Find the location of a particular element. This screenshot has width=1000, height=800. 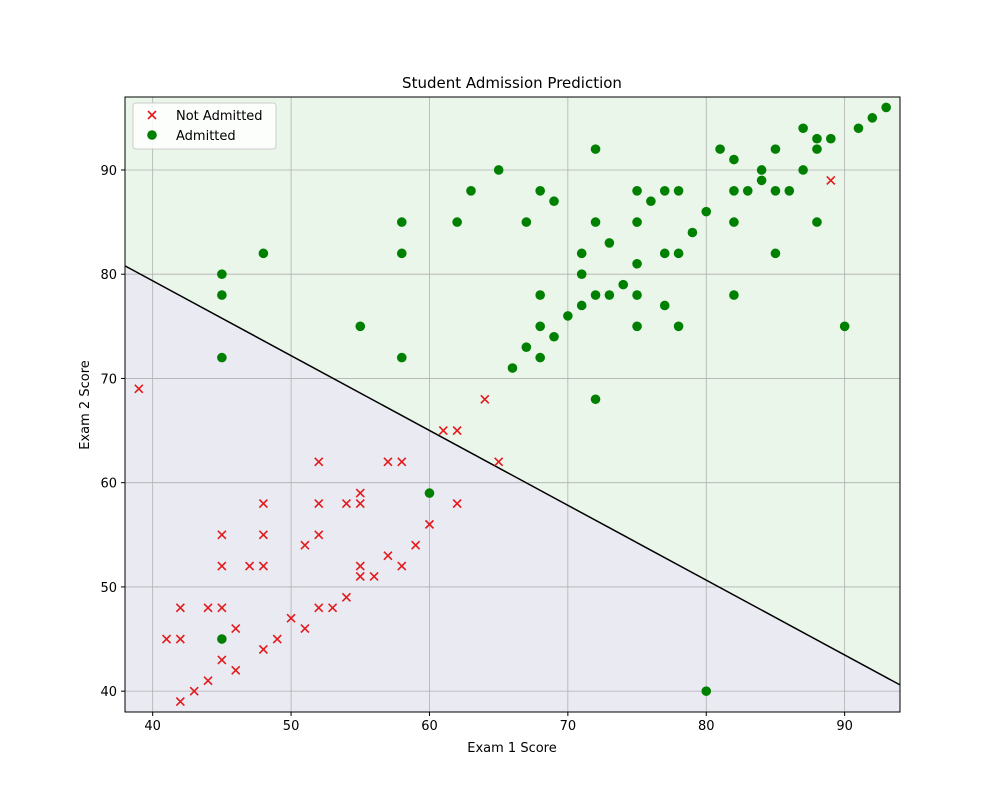

x-tick-label: 60 is located at coordinates (429, 726).